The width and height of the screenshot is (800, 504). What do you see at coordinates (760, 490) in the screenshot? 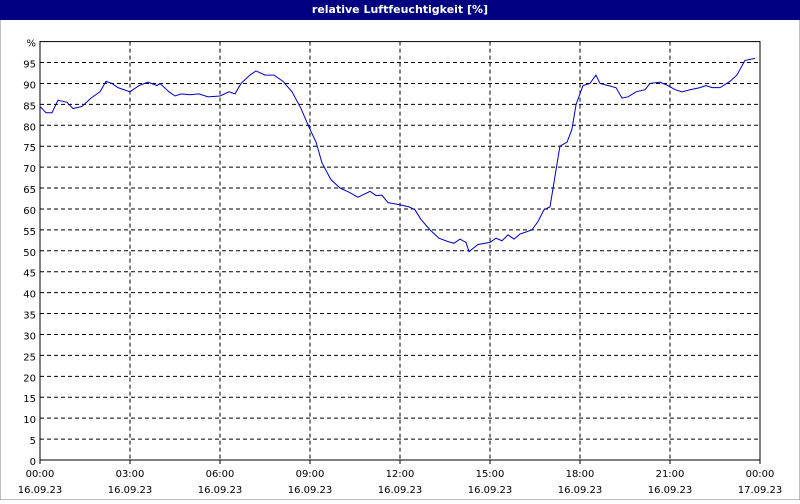
I see `x-tick-date: 17.09.23` at bounding box center [760, 490].